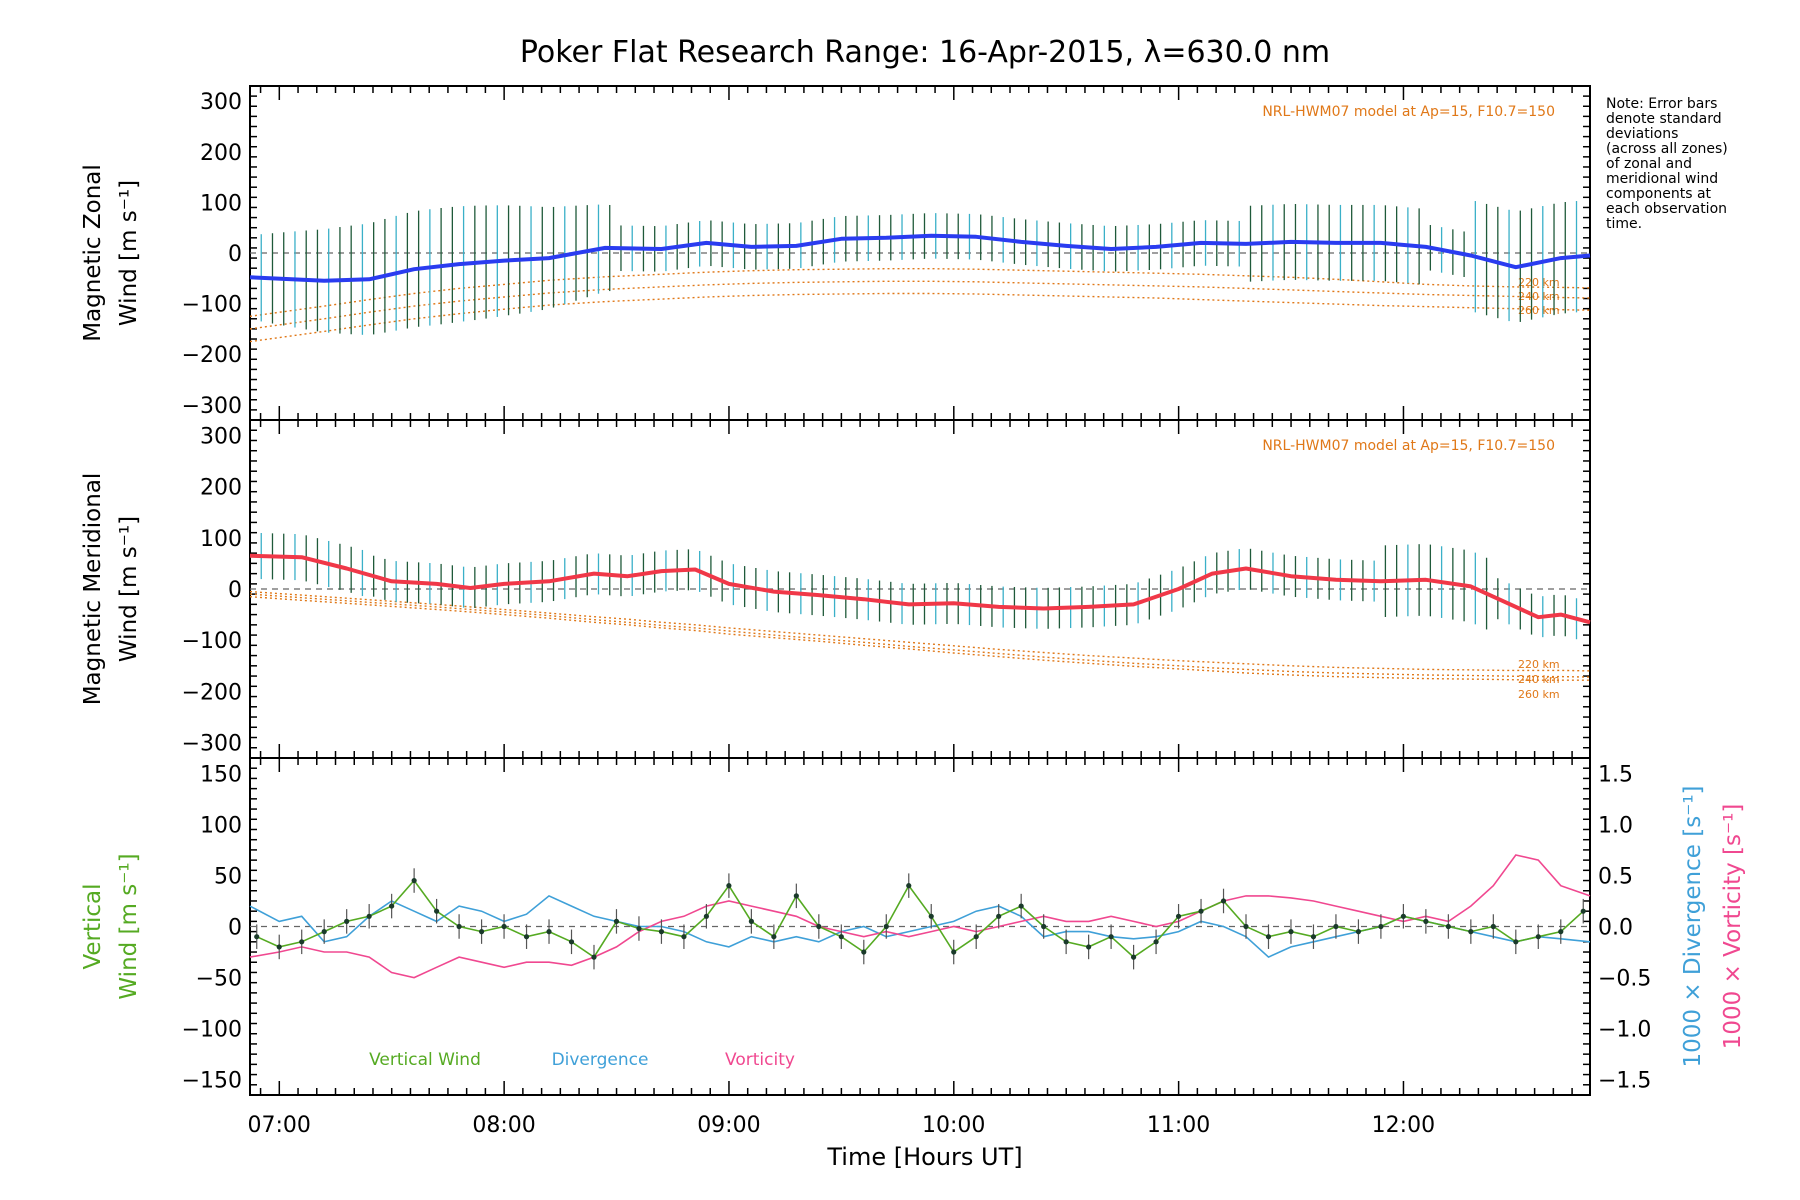 The width and height of the screenshot is (1800, 1200). Describe the element at coordinates (1664, 119) in the screenshot. I see `note-line: denote standard` at that location.